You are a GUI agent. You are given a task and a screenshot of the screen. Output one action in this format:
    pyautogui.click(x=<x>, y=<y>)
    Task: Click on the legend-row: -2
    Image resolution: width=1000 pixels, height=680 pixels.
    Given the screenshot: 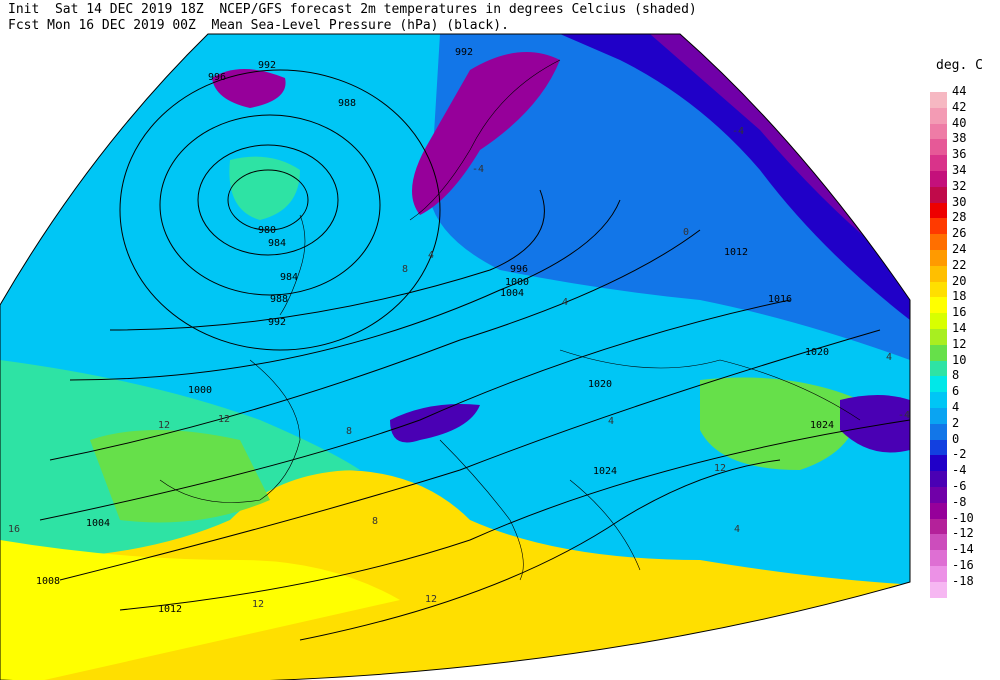 What is the action you would take?
    pyautogui.click(x=965, y=459)
    